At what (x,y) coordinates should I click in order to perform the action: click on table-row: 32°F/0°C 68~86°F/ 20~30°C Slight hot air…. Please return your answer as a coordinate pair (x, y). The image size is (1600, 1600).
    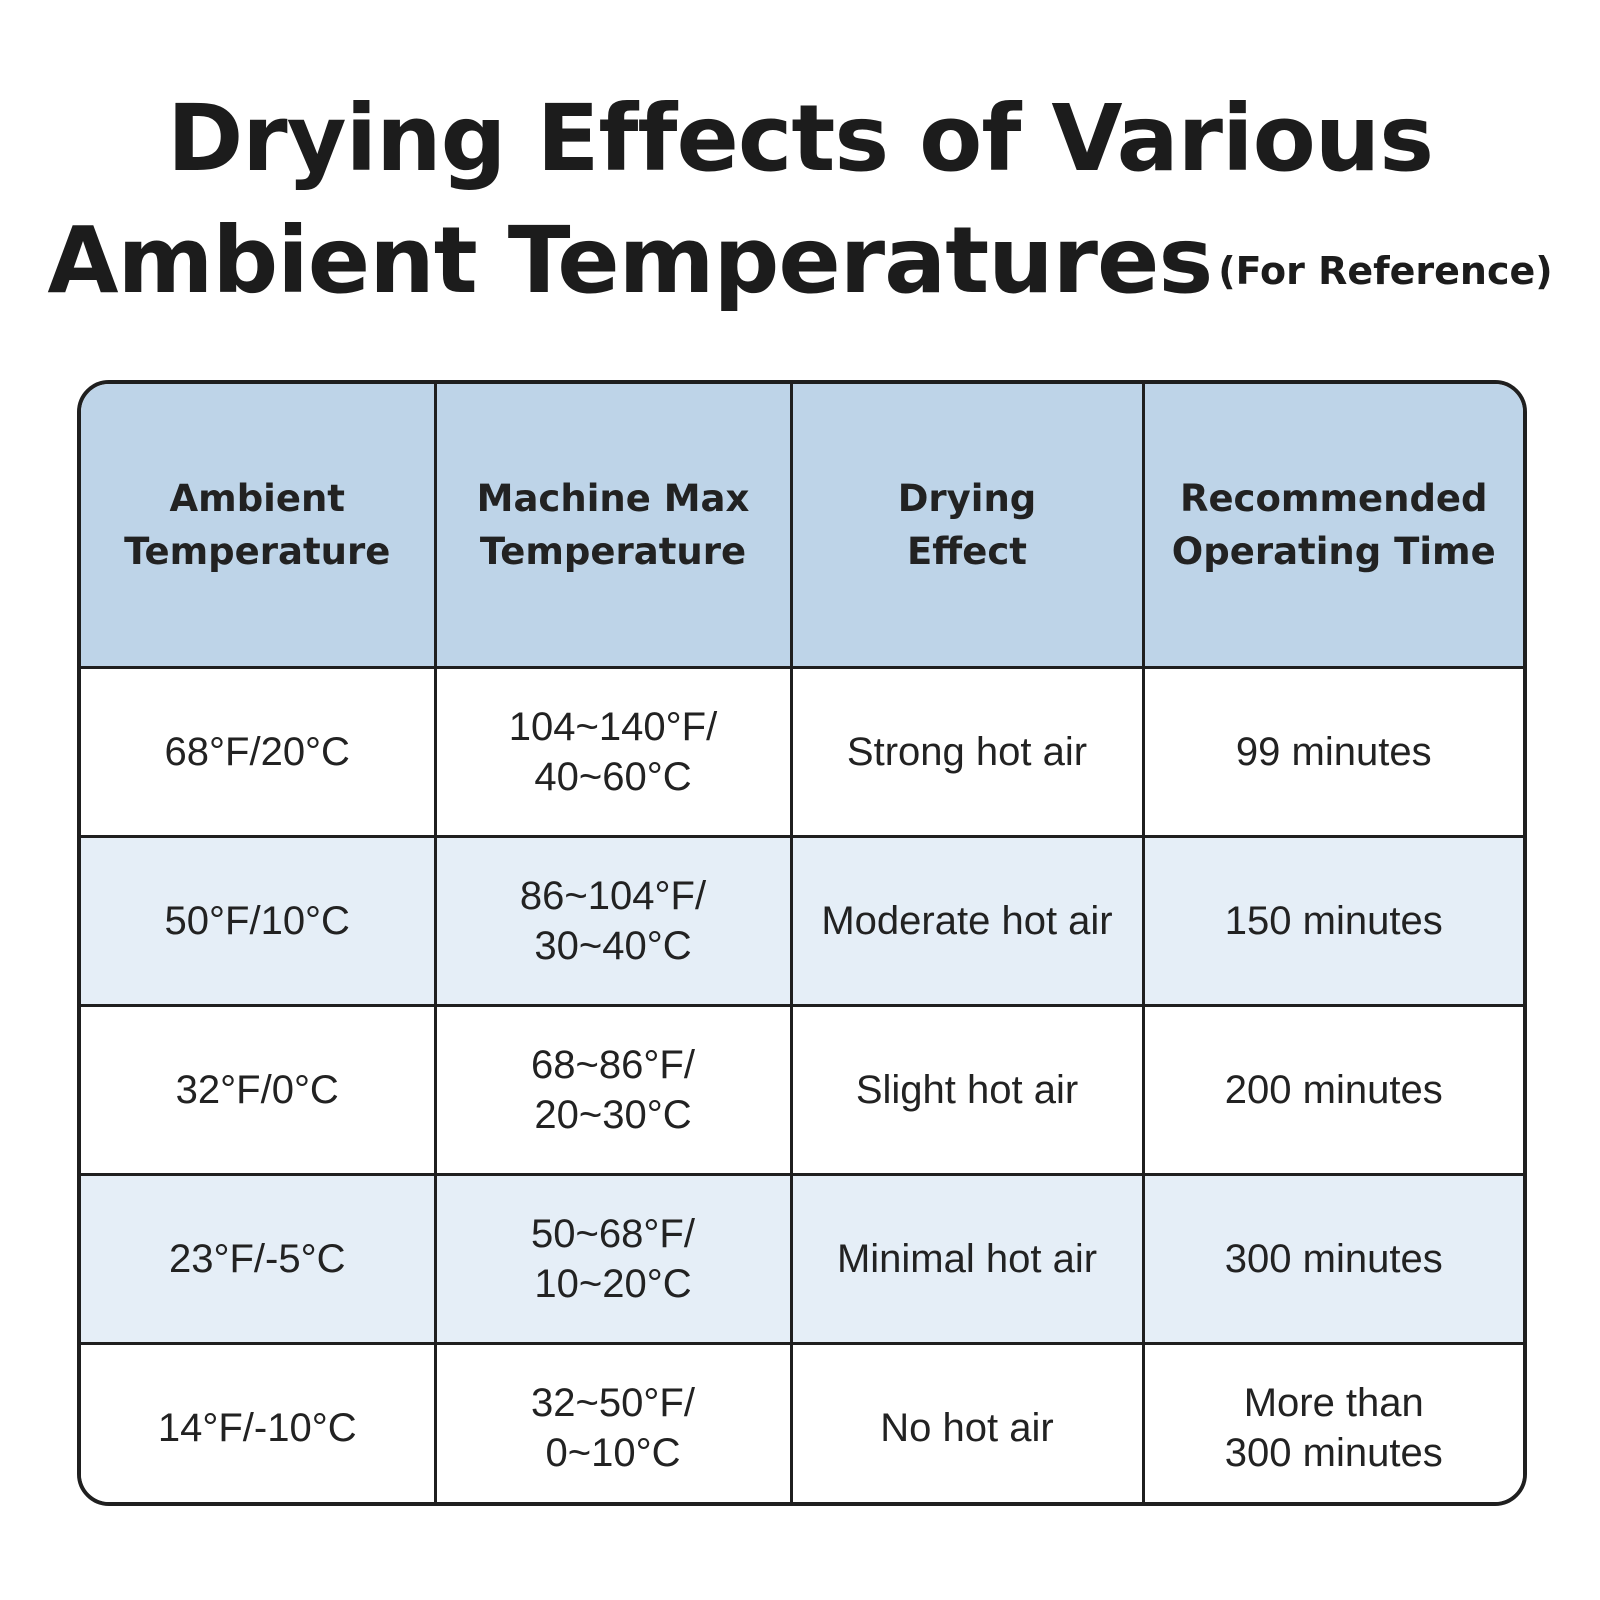
    Looking at the image, I should click on (802, 1090).